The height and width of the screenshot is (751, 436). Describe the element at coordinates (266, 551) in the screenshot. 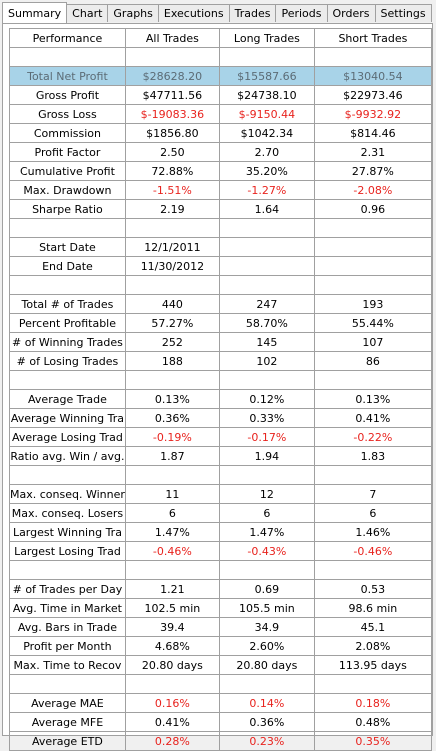

I see `metric-value: -0.43%` at that location.